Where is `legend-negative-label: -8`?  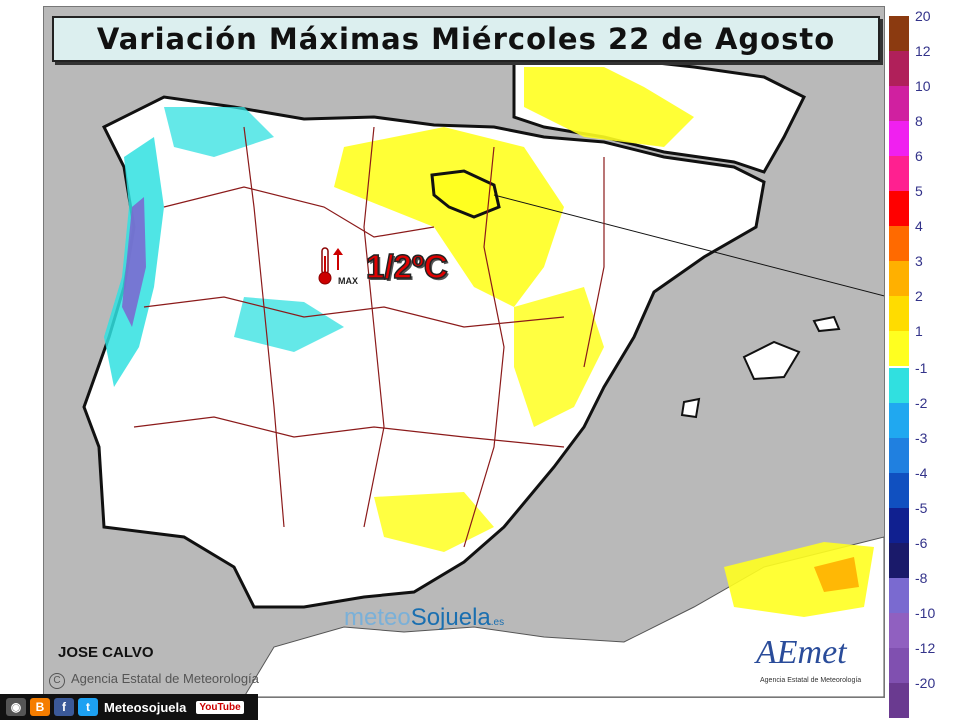 legend-negative-label: -8 is located at coordinates (921, 578).